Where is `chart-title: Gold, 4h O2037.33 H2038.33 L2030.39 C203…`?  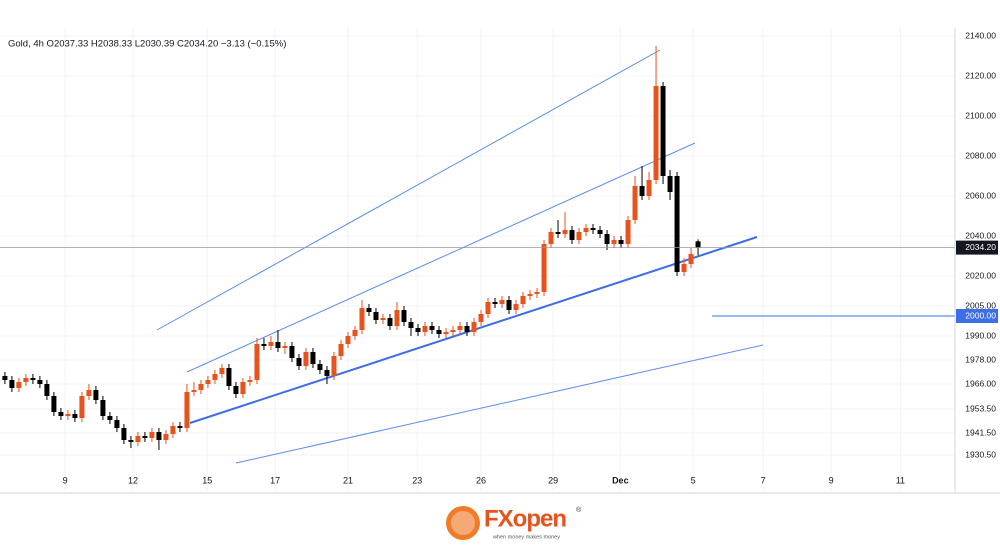 chart-title: Gold, 4h O2037.33 H2038.33 L2030.39 C203… is located at coordinates (147, 44).